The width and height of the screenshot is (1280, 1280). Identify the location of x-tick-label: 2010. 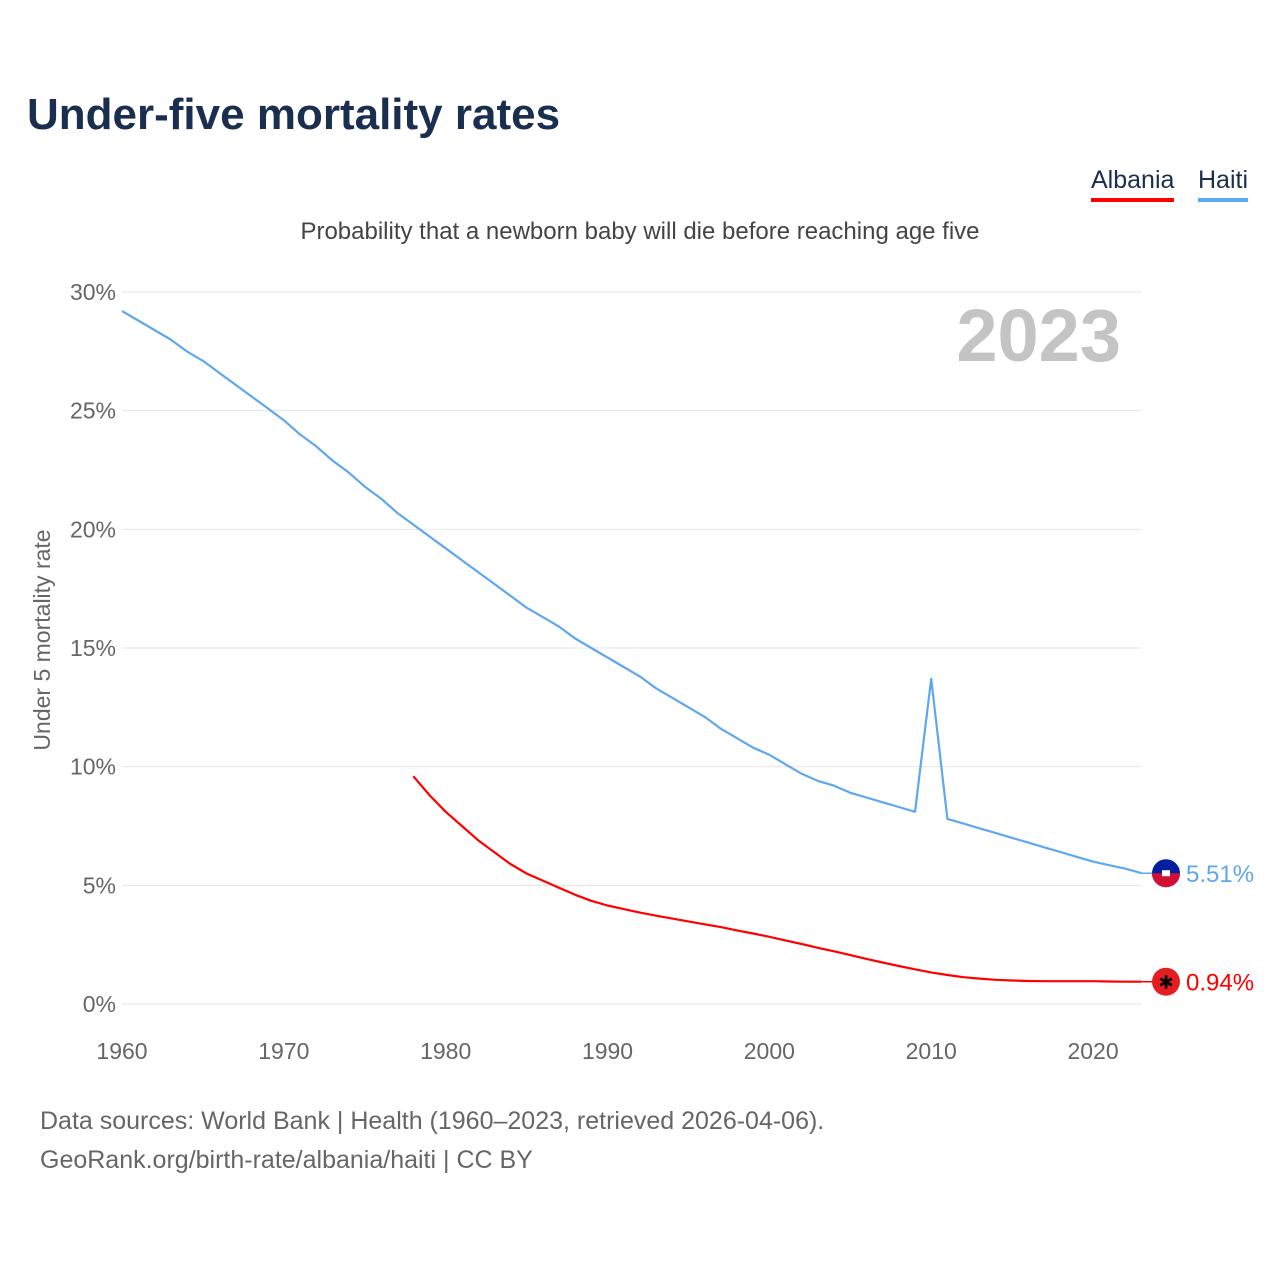
(931, 1051).